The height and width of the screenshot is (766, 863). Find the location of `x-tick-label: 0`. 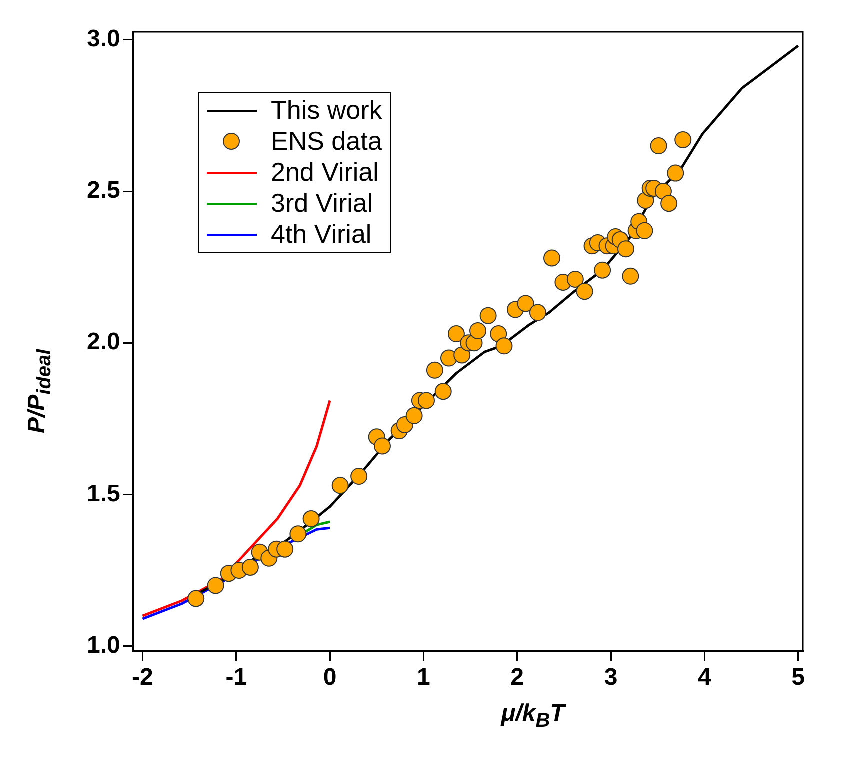

x-tick-label: 0 is located at coordinates (330, 678).